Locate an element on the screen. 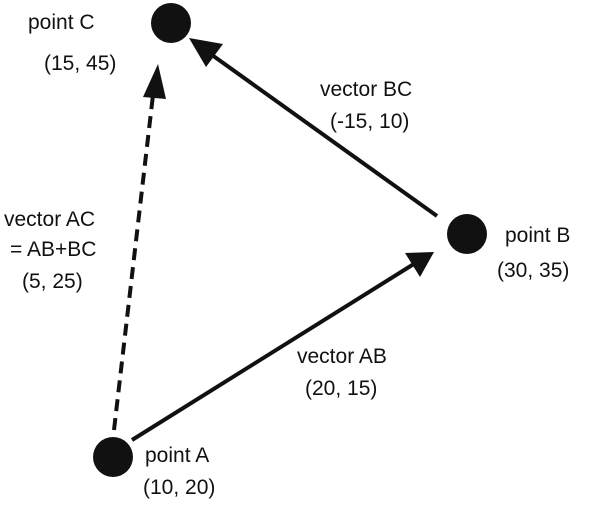 This screenshot has height=506, width=600. point-c-marker is located at coordinates (171, 23).